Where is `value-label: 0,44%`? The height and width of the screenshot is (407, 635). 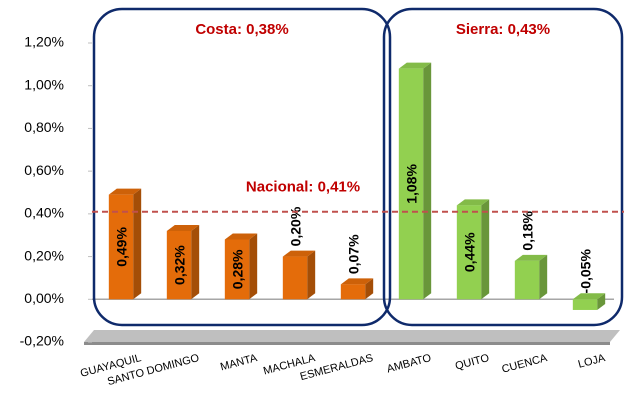
value-label: 0,44% is located at coordinates (470, 252).